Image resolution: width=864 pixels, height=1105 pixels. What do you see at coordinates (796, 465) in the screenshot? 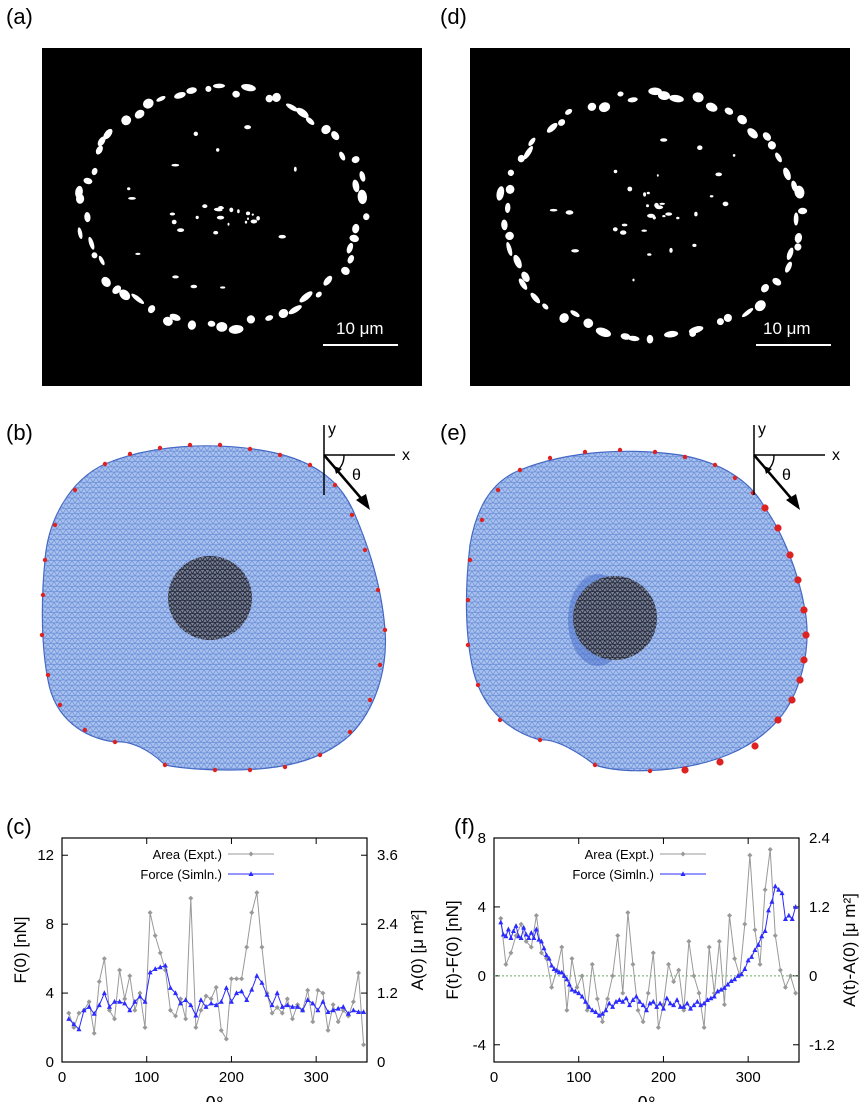
I see `axes-inset-e: y x θ` at bounding box center [796, 465].